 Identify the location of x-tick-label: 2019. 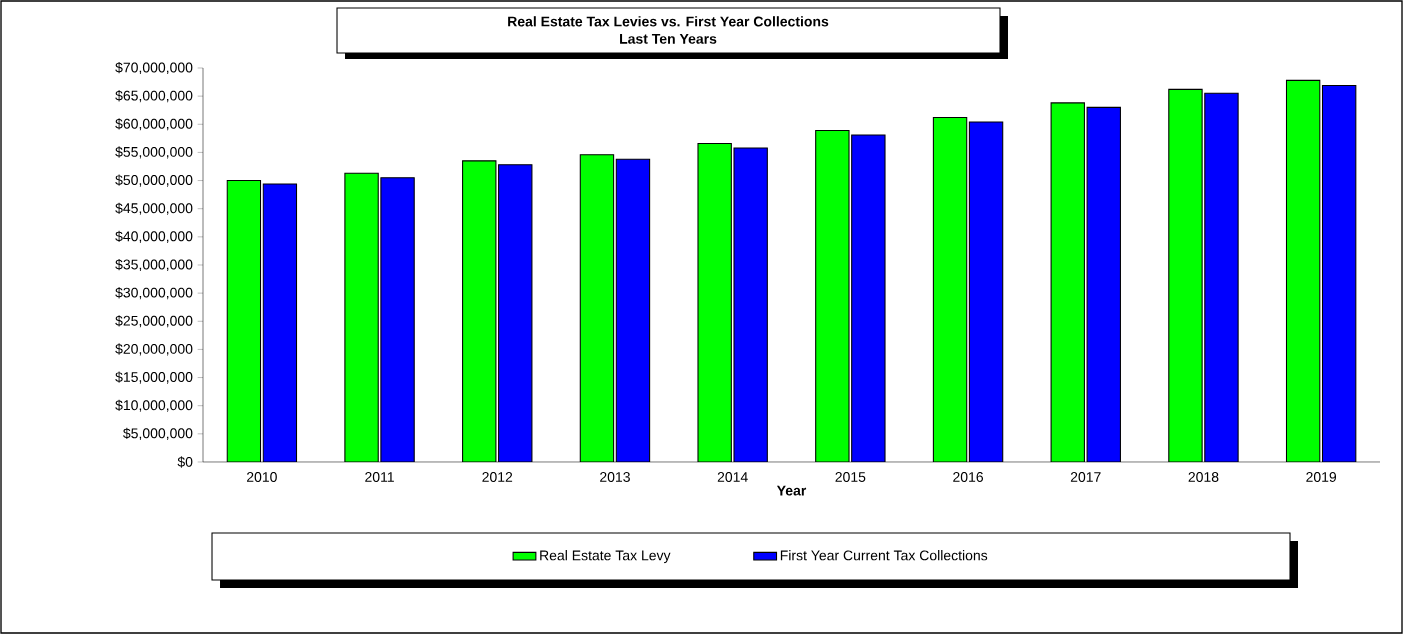
(1321, 477).